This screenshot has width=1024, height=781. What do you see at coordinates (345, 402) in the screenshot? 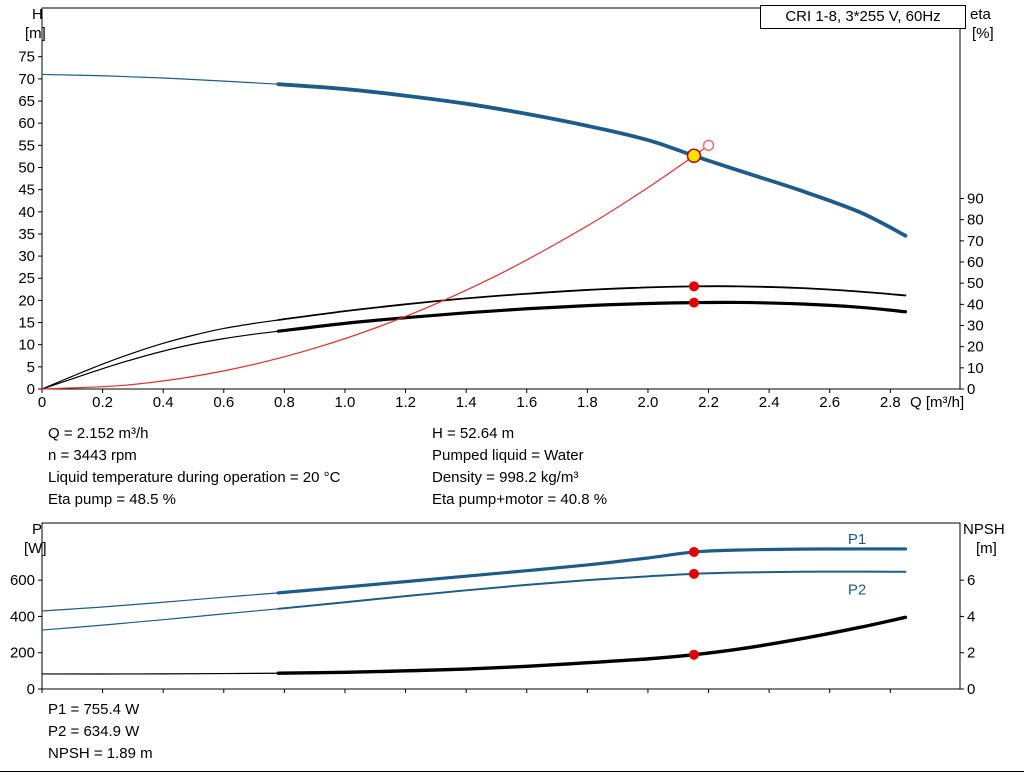
I see `x-tick-label: 1.0` at bounding box center [345, 402].